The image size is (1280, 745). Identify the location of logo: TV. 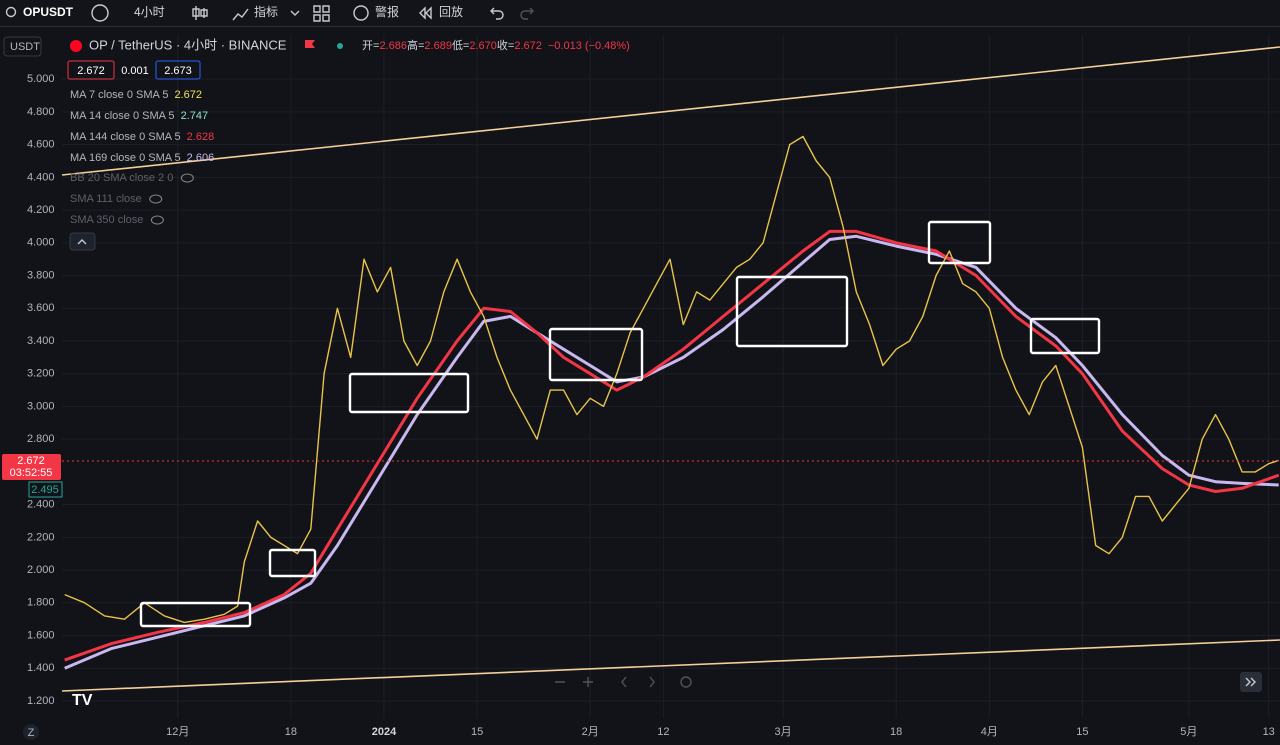
(82, 700).